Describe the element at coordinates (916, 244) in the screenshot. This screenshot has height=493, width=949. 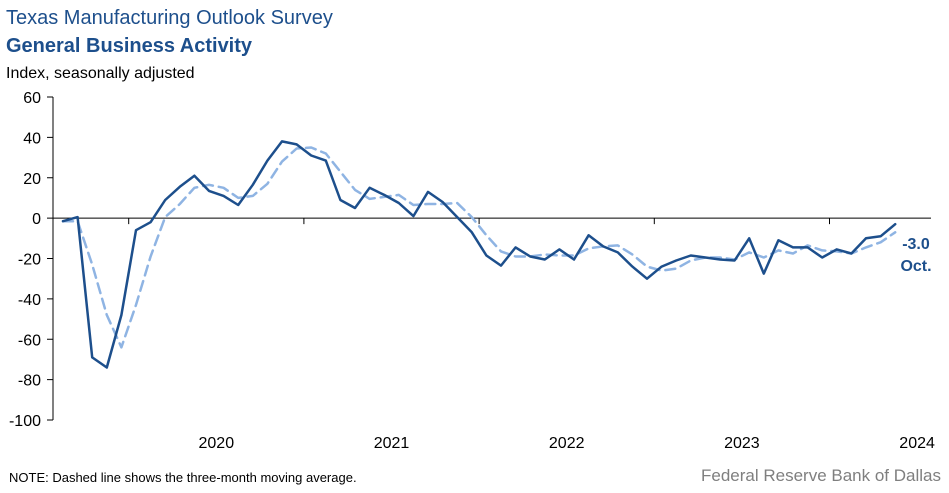
I see `annotation-value: -3.0` at that location.